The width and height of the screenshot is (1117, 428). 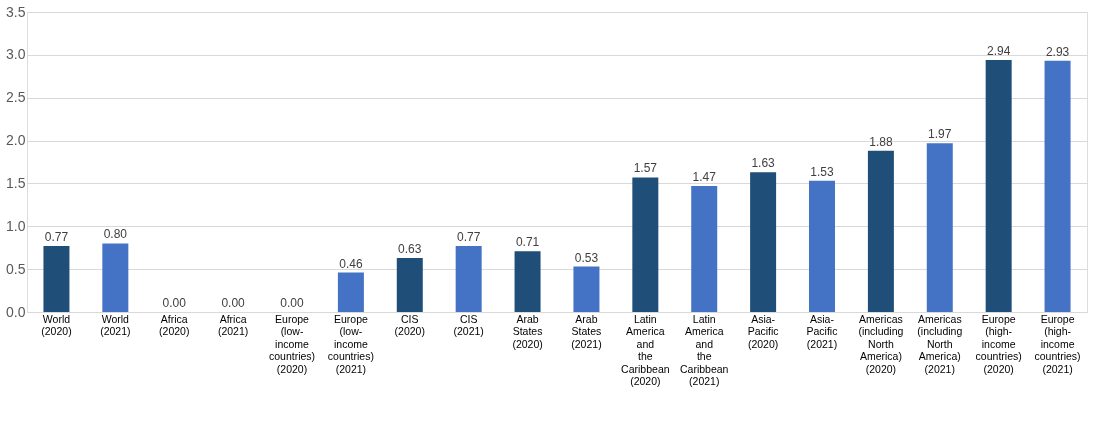 I want to click on data-label: 1.53, so click(x=822, y=171).